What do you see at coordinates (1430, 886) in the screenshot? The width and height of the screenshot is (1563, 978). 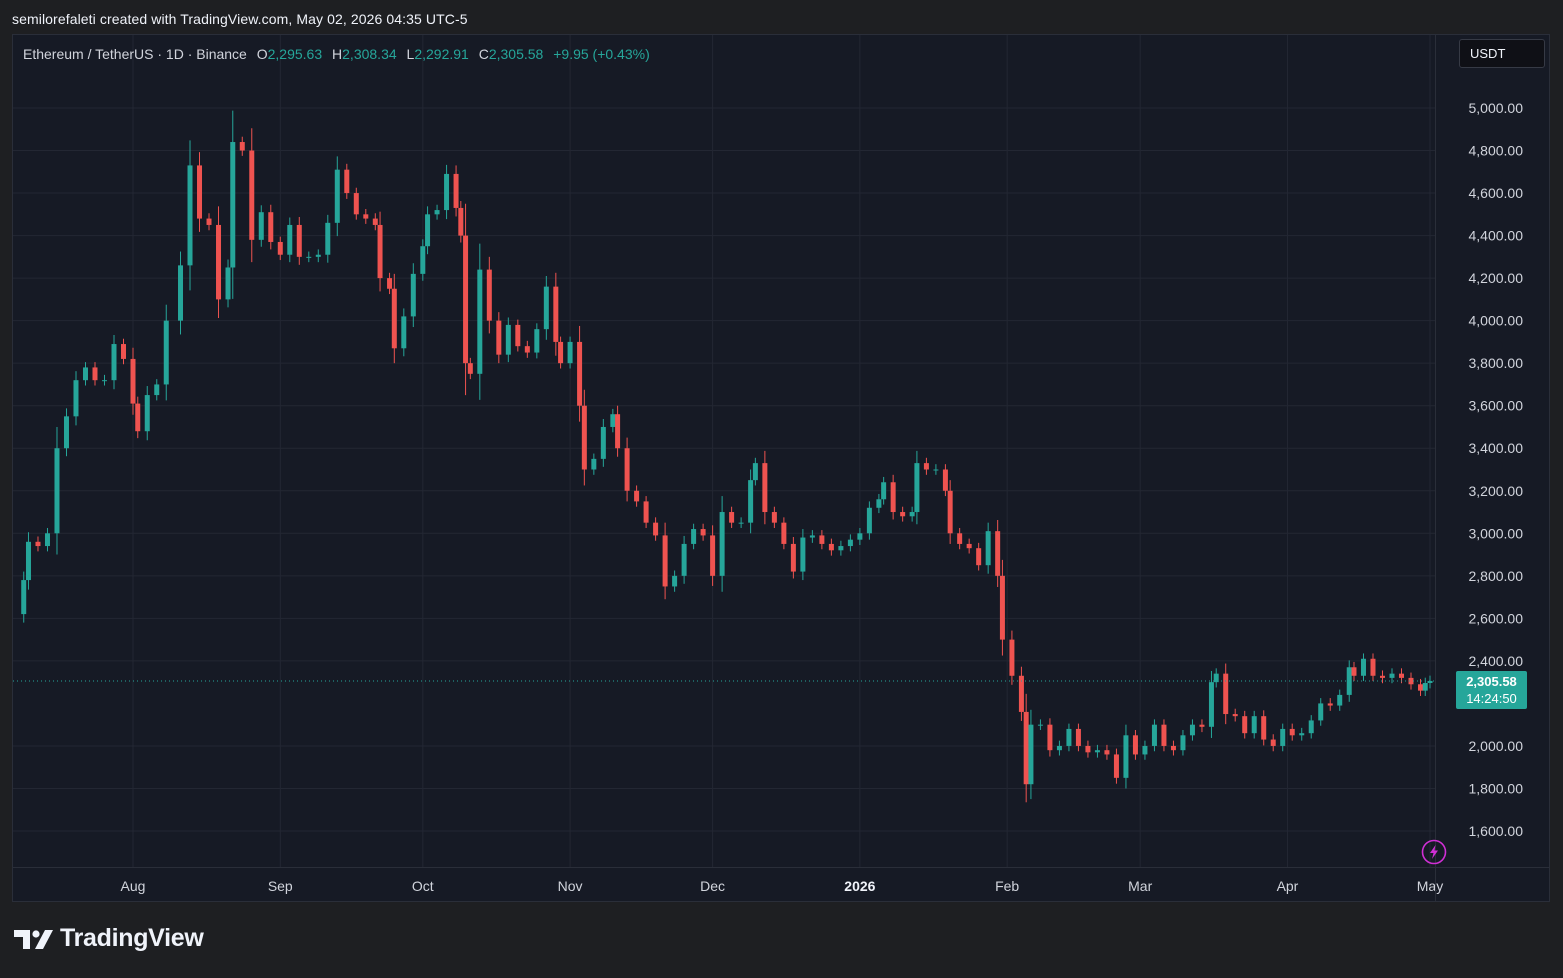 I see `x-tick-label: May` at bounding box center [1430, 886].